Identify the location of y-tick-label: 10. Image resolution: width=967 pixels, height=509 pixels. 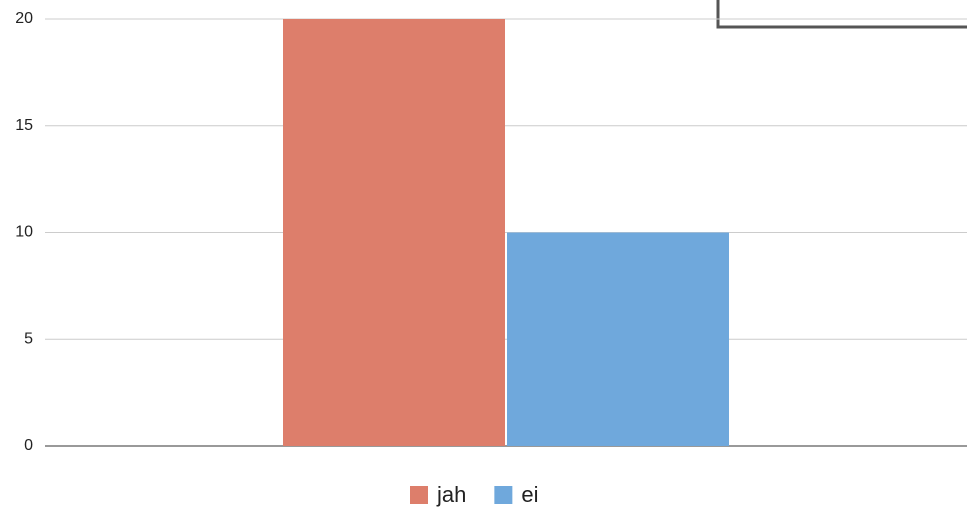
(24, 232).